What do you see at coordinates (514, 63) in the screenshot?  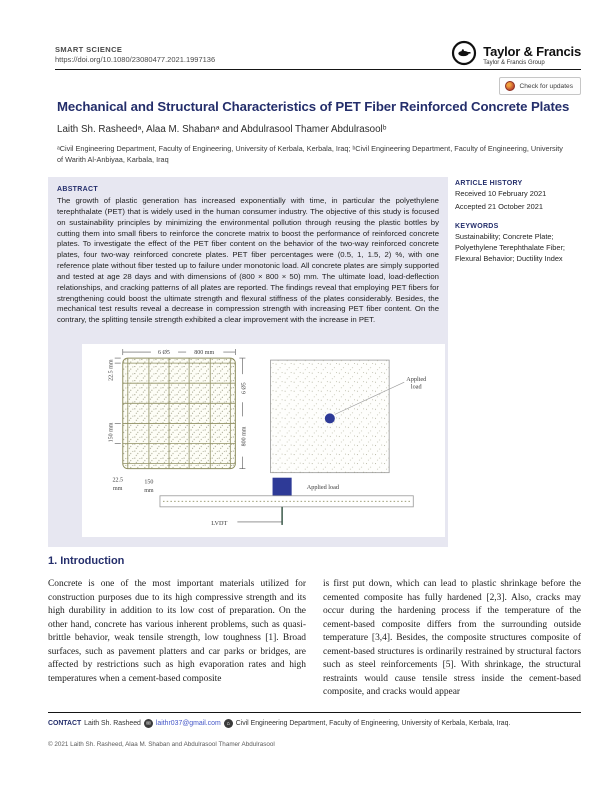 I see `publisher-group: Taylor & Francis Group` at bounding box center [514, 63].